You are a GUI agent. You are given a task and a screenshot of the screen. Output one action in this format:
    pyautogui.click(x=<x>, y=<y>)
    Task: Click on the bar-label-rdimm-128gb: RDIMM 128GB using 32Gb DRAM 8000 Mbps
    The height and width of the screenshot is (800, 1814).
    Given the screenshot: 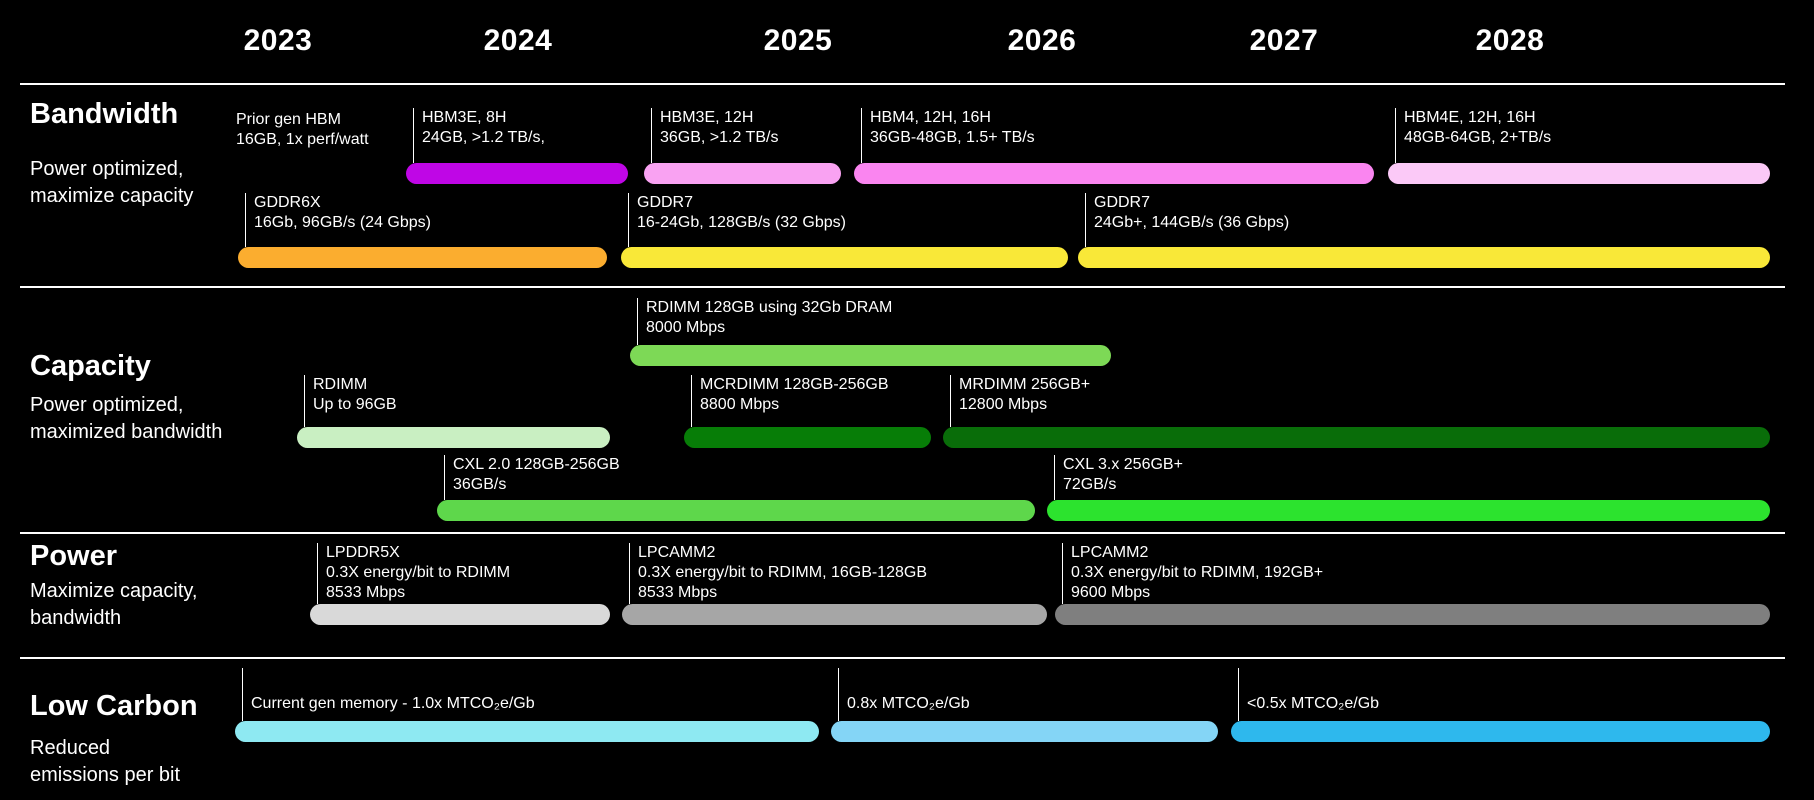 What is the action you would take?
    pyautogui.click(x=764, y=321)
    